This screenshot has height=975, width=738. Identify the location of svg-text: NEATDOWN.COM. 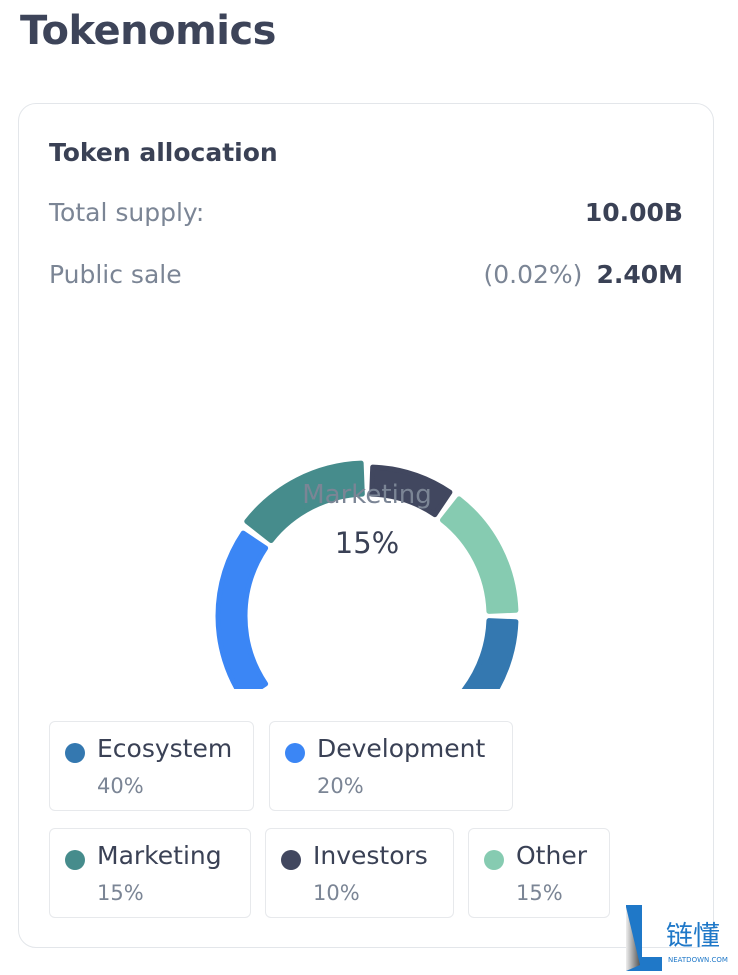
(698, 960).